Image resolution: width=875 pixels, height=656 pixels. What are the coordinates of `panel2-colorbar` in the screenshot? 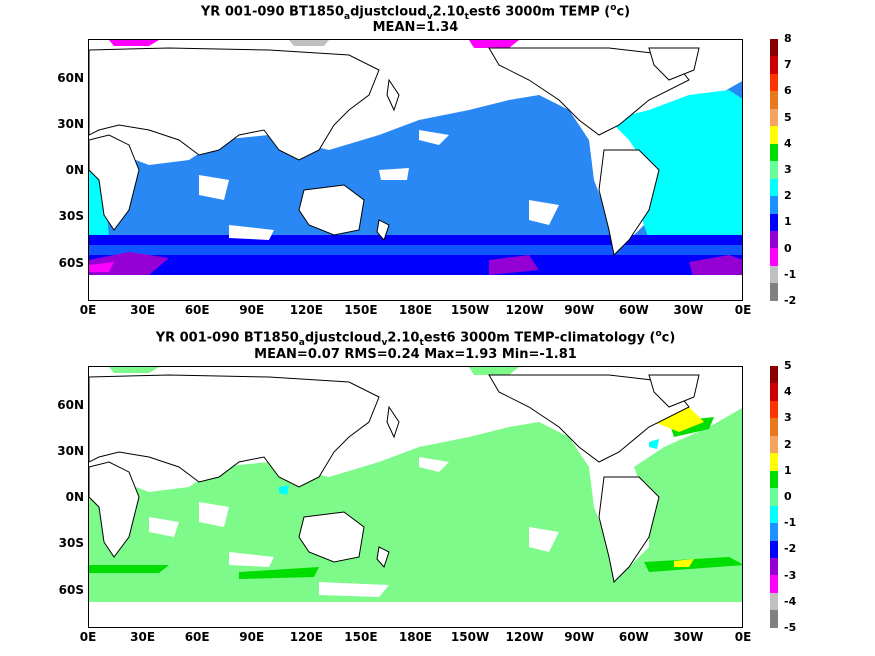 It's located at (774, 497).